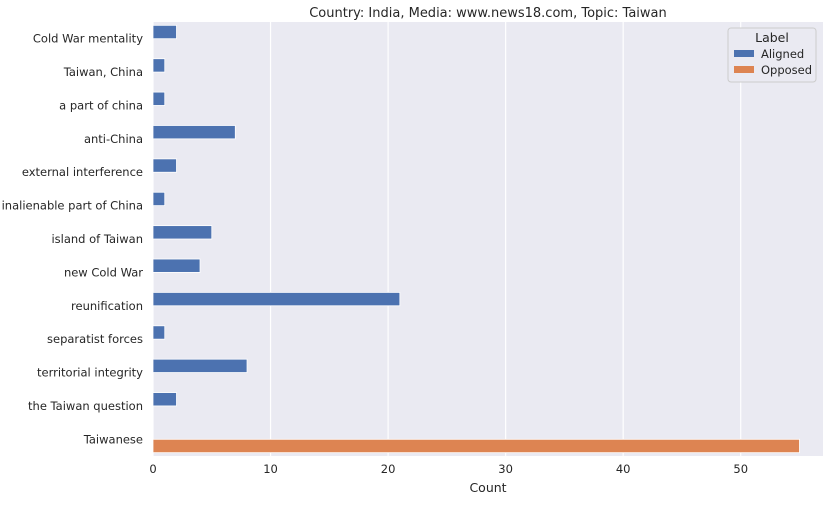 This screenshot has width=829, height=505. What do you see at coordinates (95, 339) in the screenshot?
I see `y-tick-label: separatist forces` at bounding box center [95, 339].